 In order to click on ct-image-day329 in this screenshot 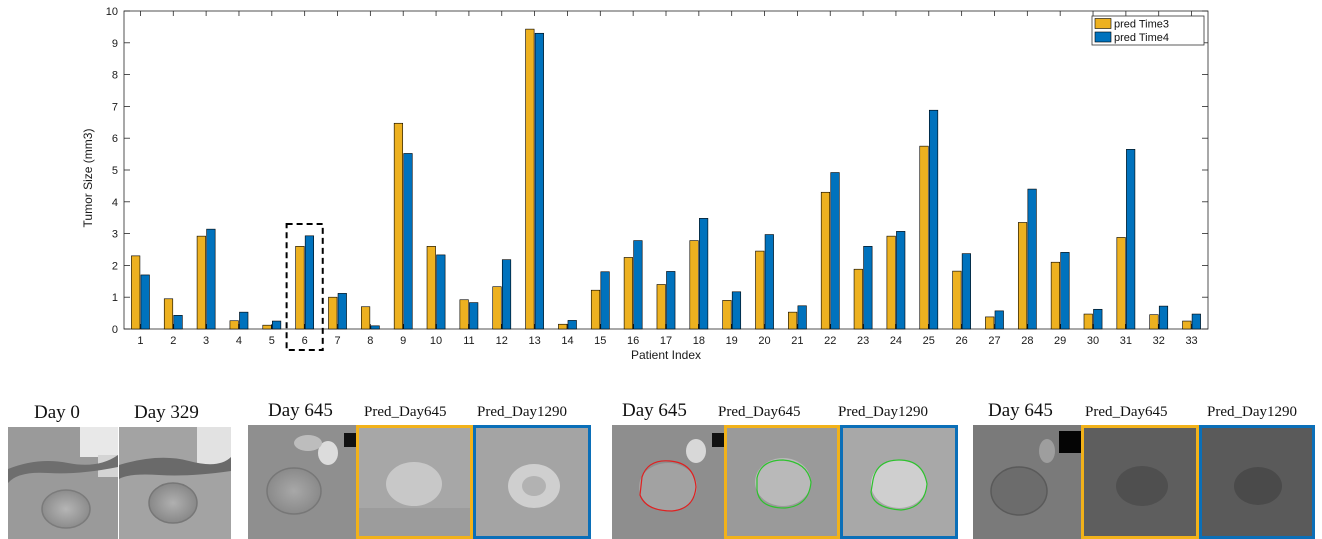, I will do `click(175, 483)`.